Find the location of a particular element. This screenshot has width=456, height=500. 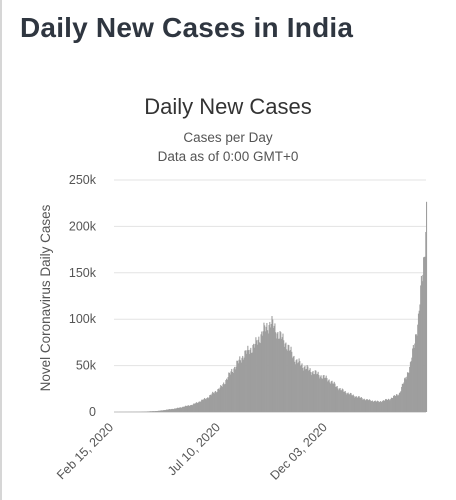

y-tick-label: 0 is located at coordinates (92, 412).